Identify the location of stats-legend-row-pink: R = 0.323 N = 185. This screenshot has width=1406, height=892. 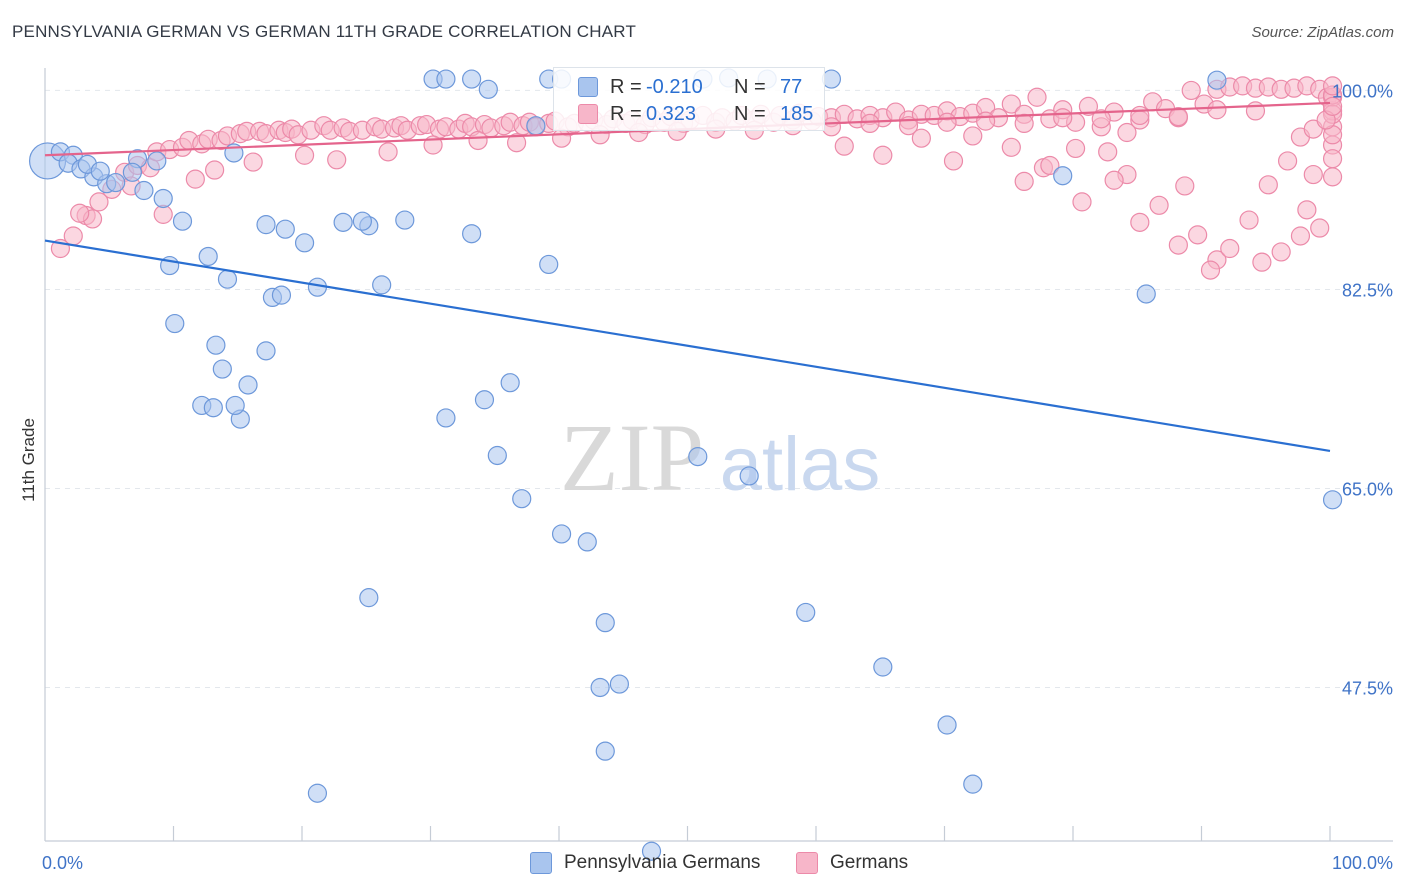
(695, 114).